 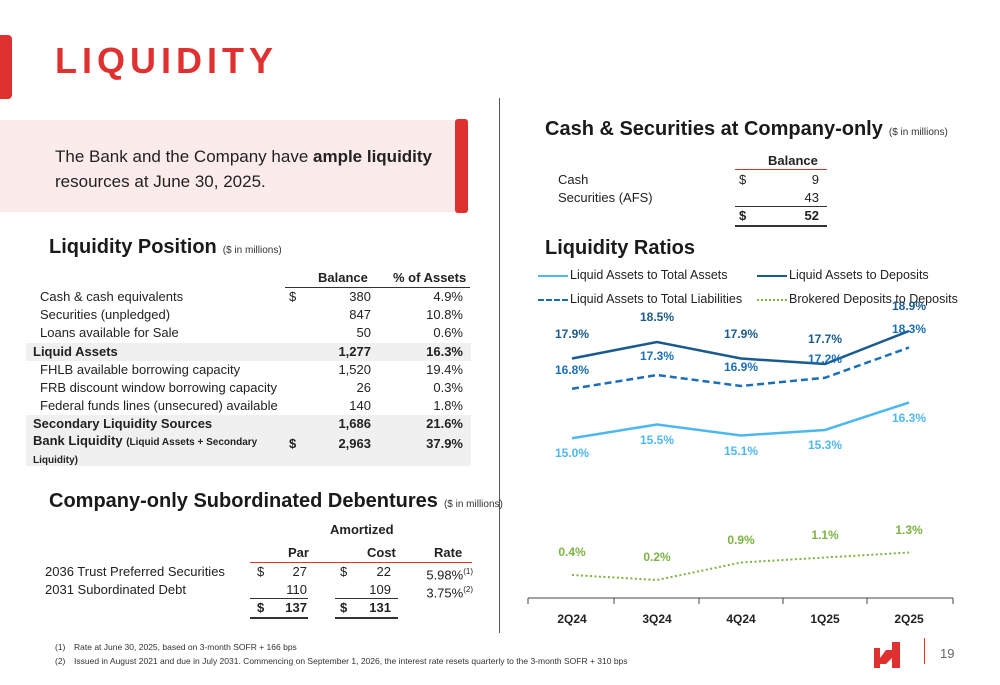 What do you see at coordinates (360, 315) in the screenshot?
I see `lp-row-balance: 847` at bounding box center [360, 315].